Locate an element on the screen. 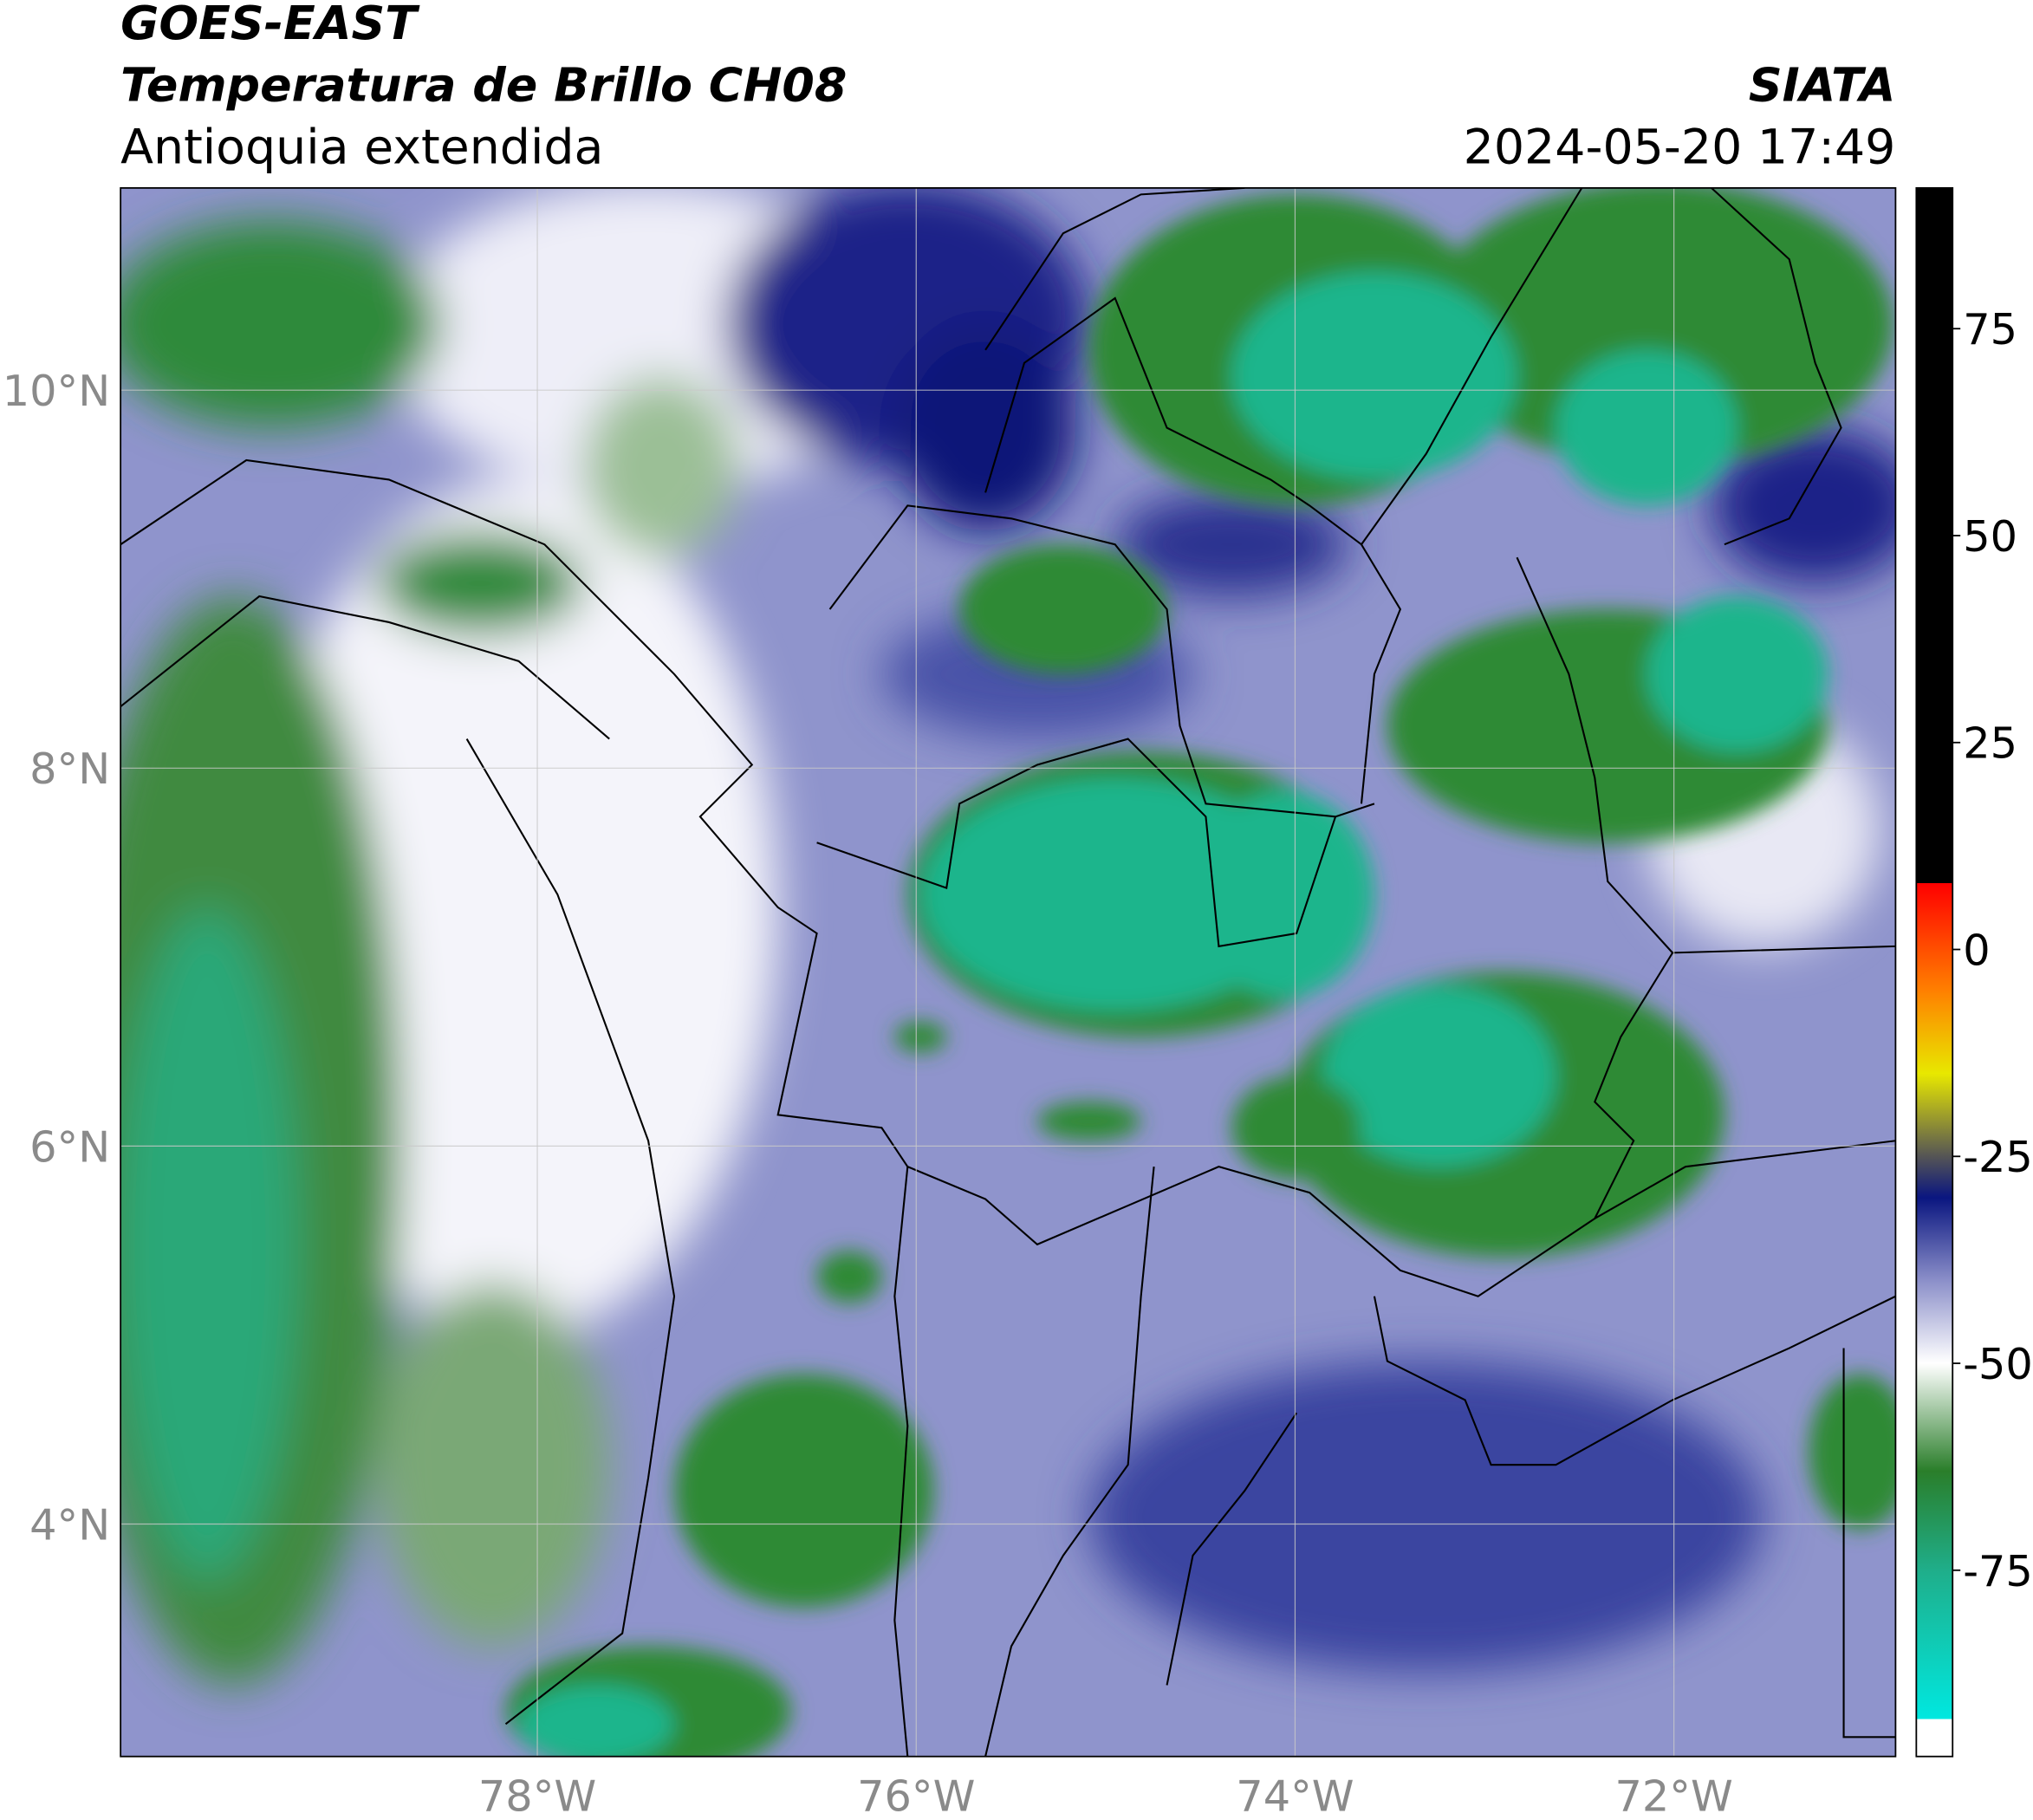 Image resolution: width=2033 pixels, height=1820 pixels. colorbar is located at coordinates (1934, 972).